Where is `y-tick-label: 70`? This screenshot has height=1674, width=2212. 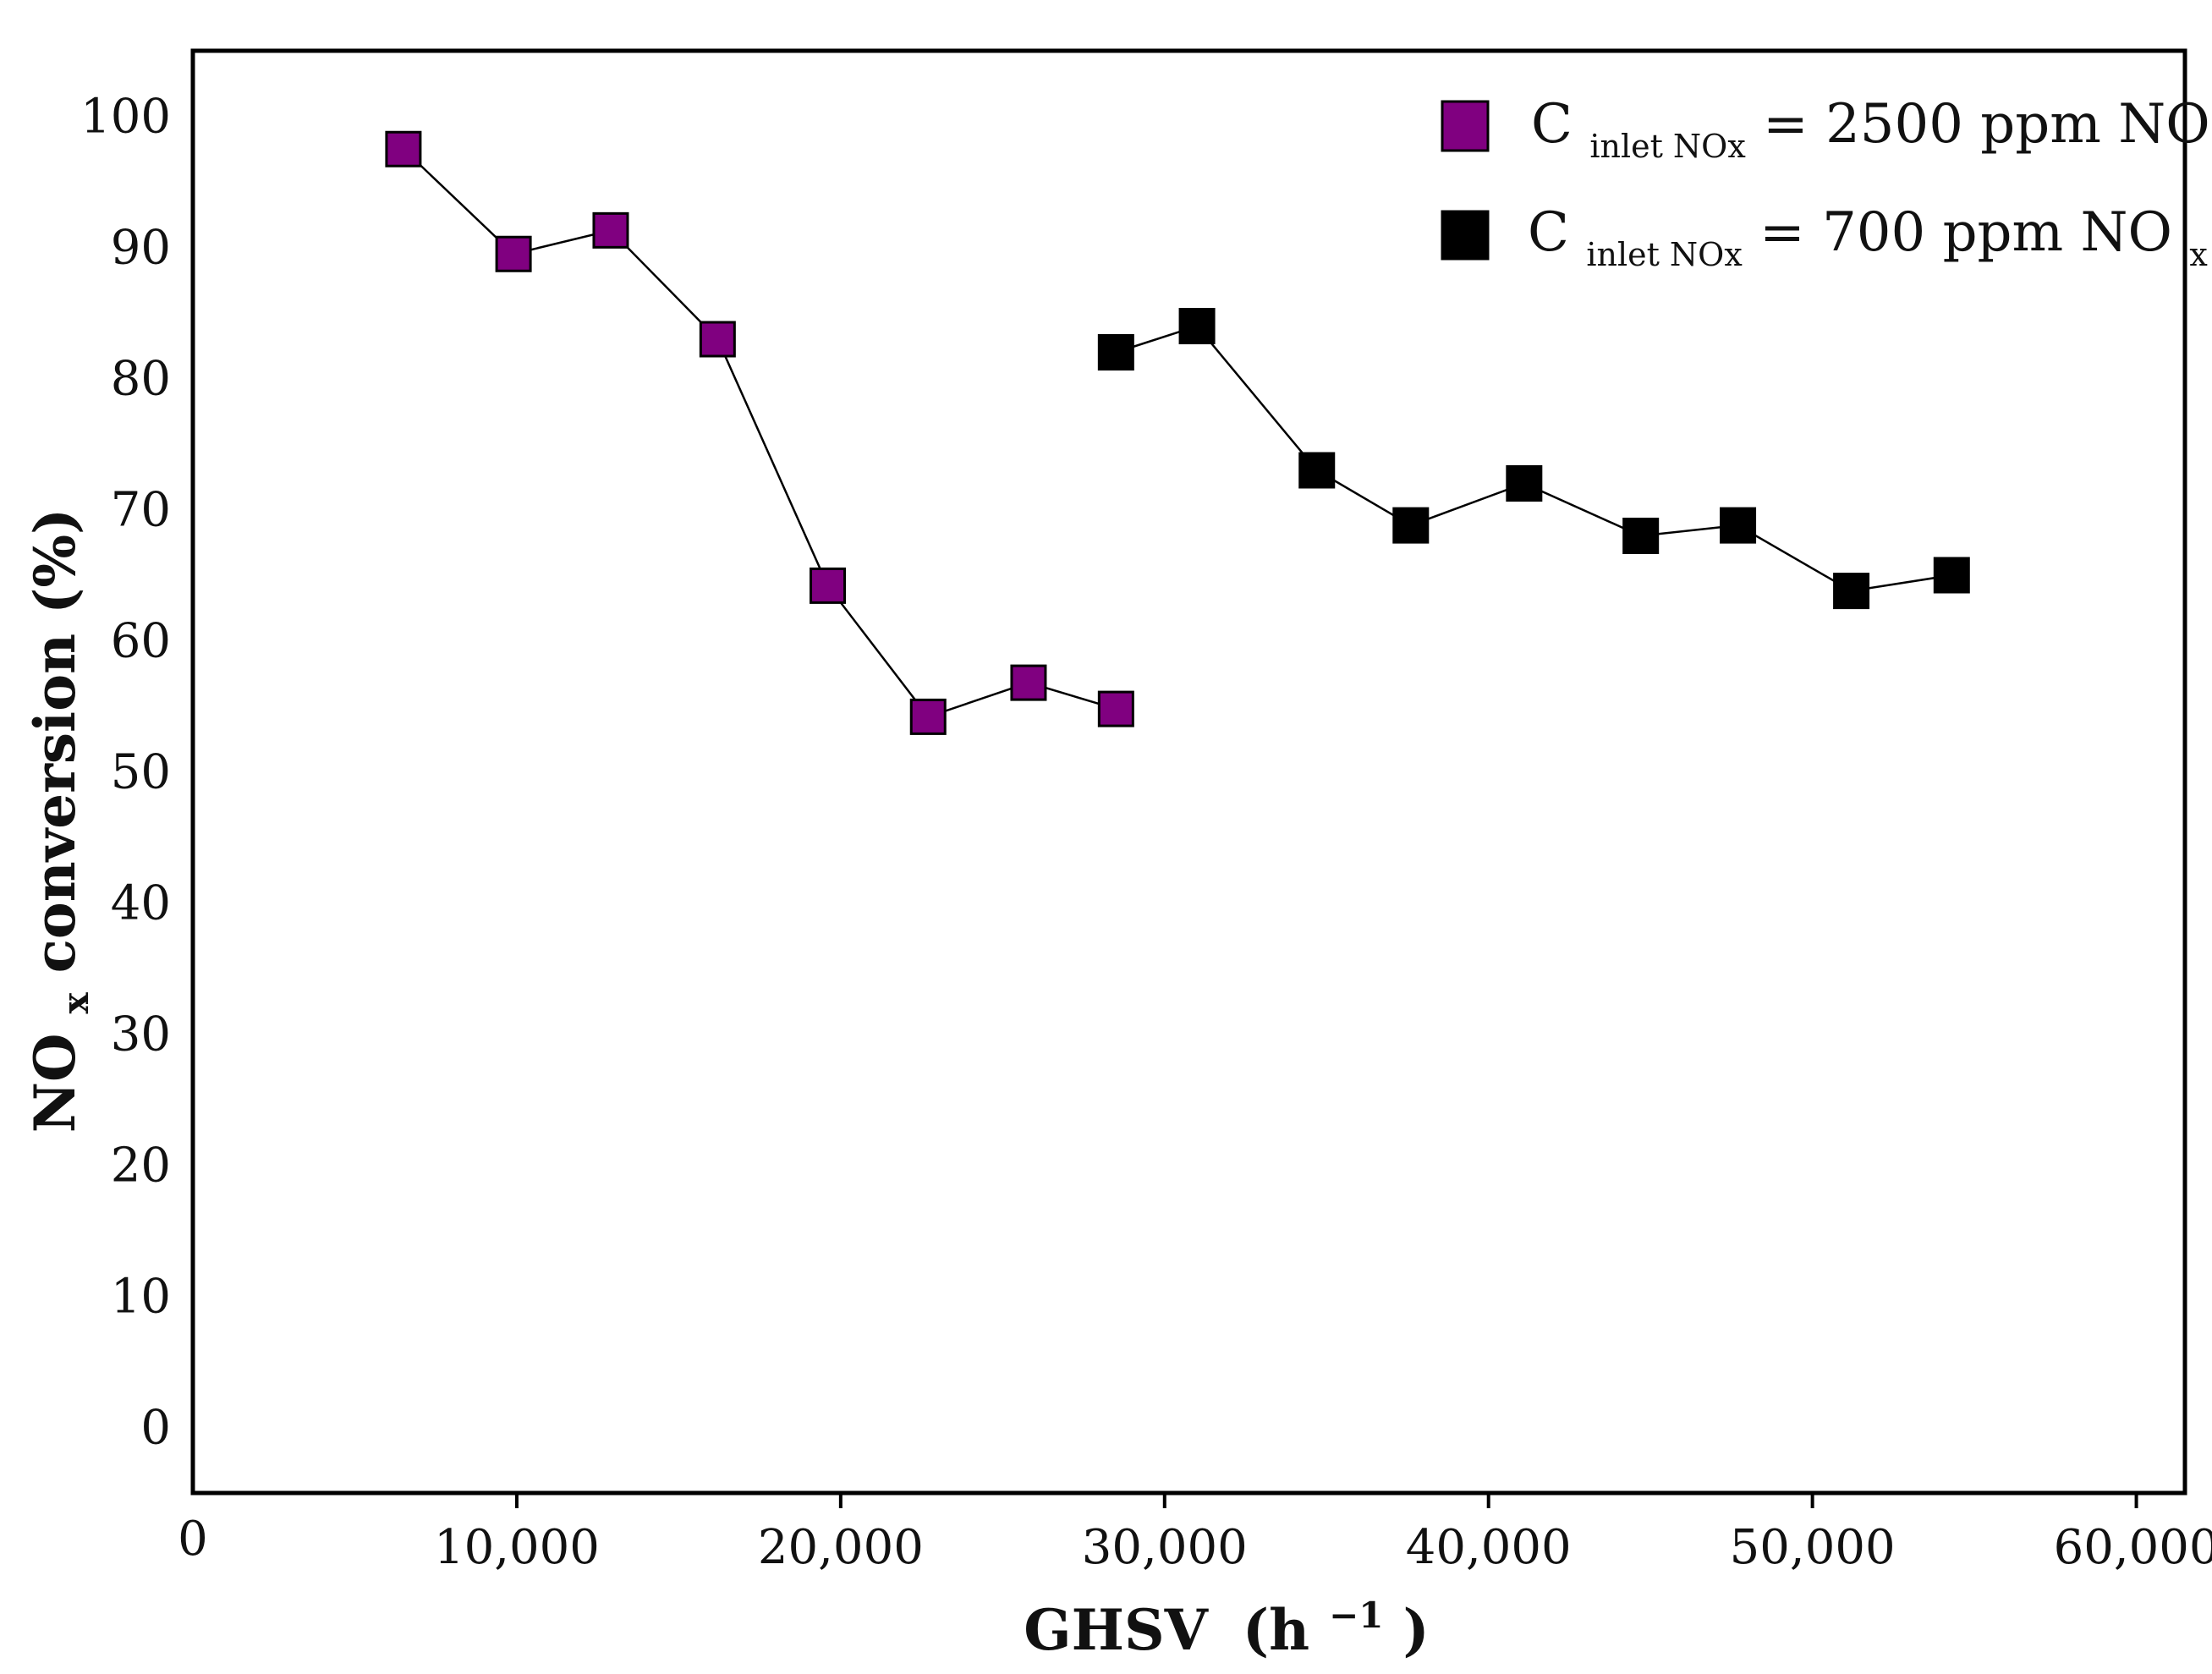 y-tick-label: 70 is located at coordinates (141, 510).